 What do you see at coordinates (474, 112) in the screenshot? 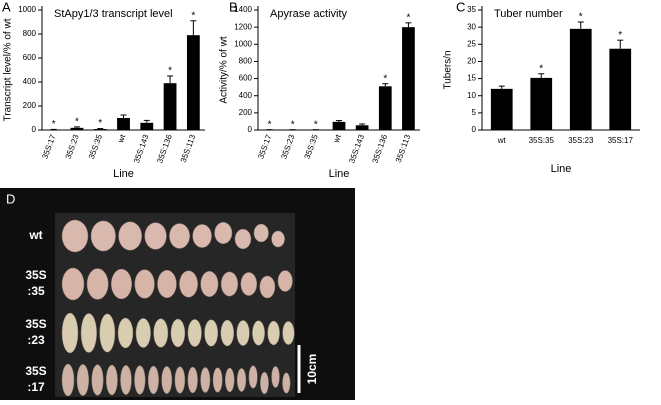
I see `y-tick-label: 5` at bounding box center [474, 112].